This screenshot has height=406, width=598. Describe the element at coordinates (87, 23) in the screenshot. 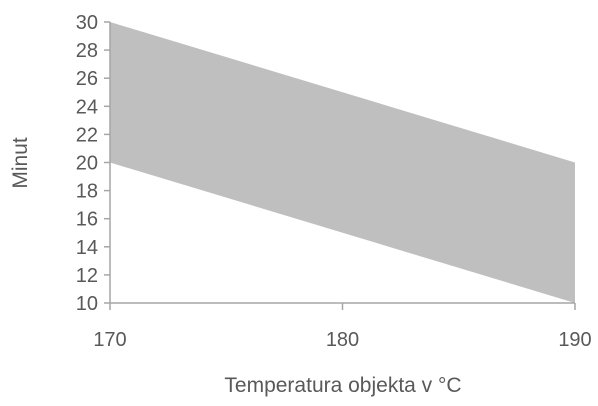

I see `y-tick-label: 30` at that location.